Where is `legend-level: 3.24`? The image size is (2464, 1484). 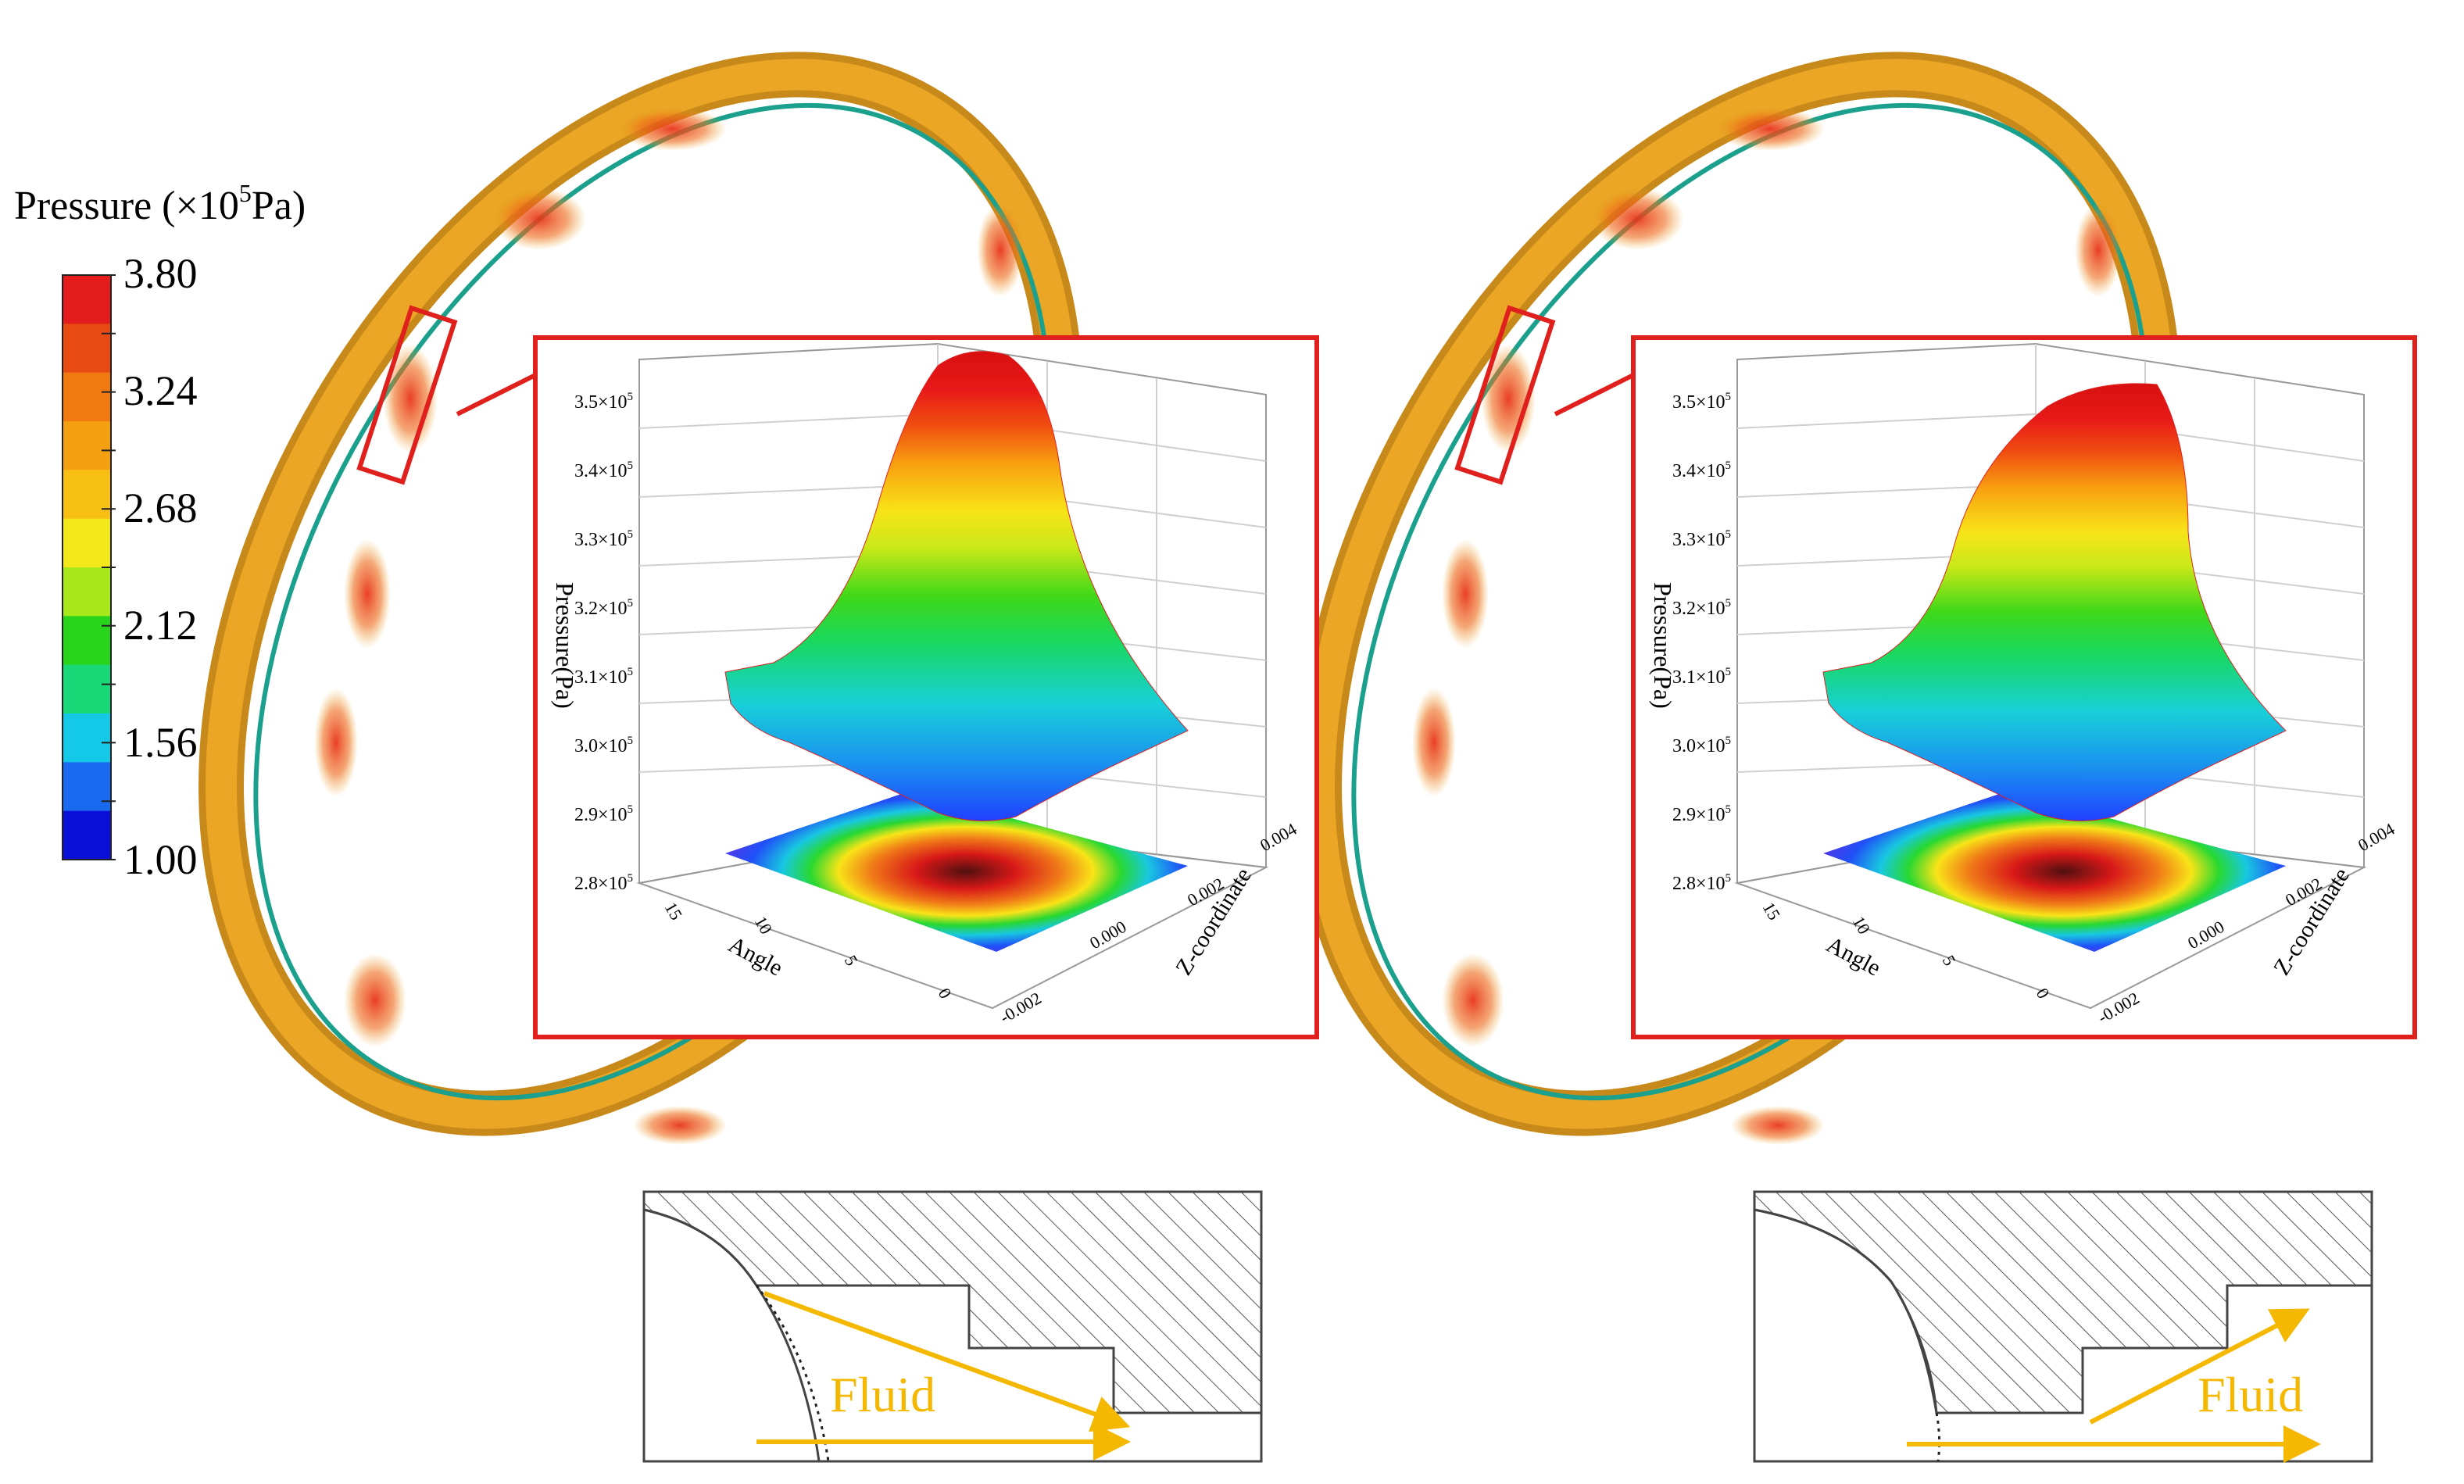
legend-level: 3.24 is located at coordinates (160, 390).